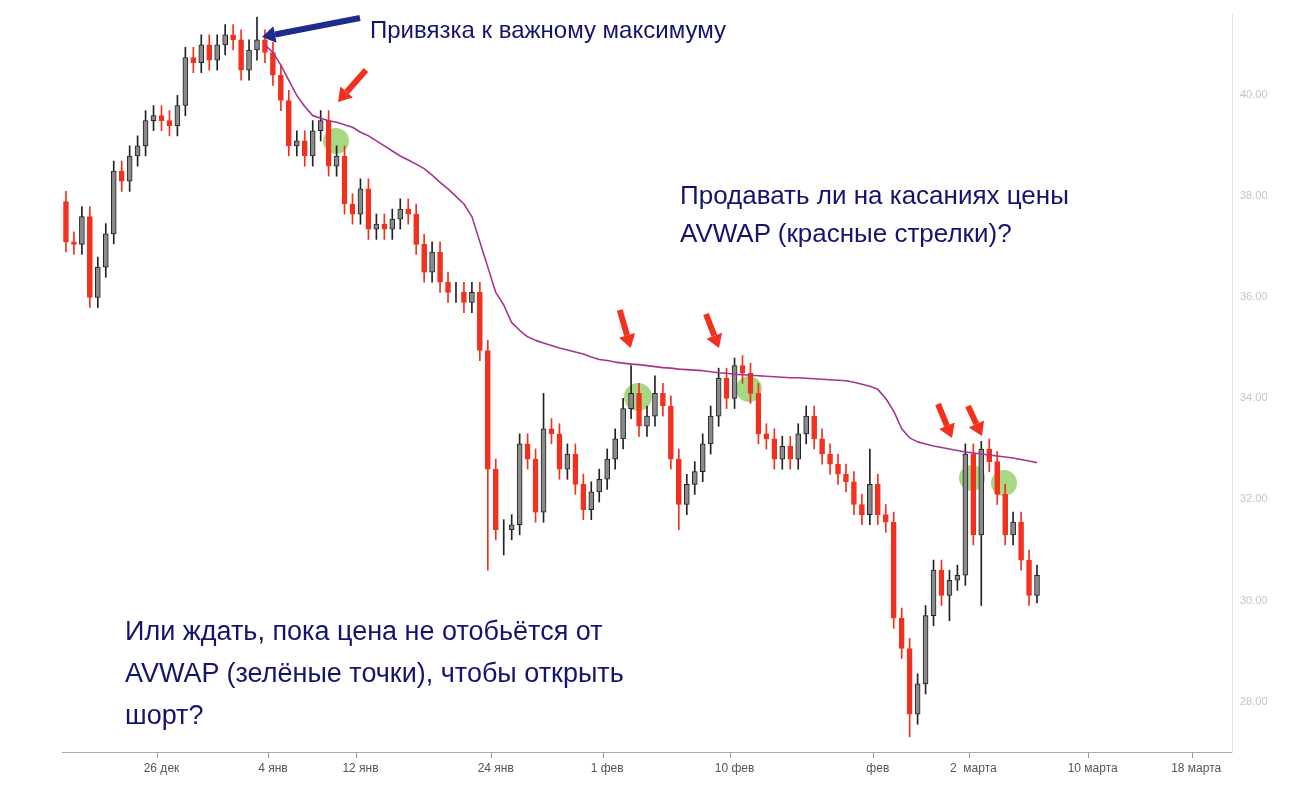  What do you see at coordinates (273, 767) in the screenshot?
I see `x-tick-label: 4 янв` at bounding box center [273, 767].